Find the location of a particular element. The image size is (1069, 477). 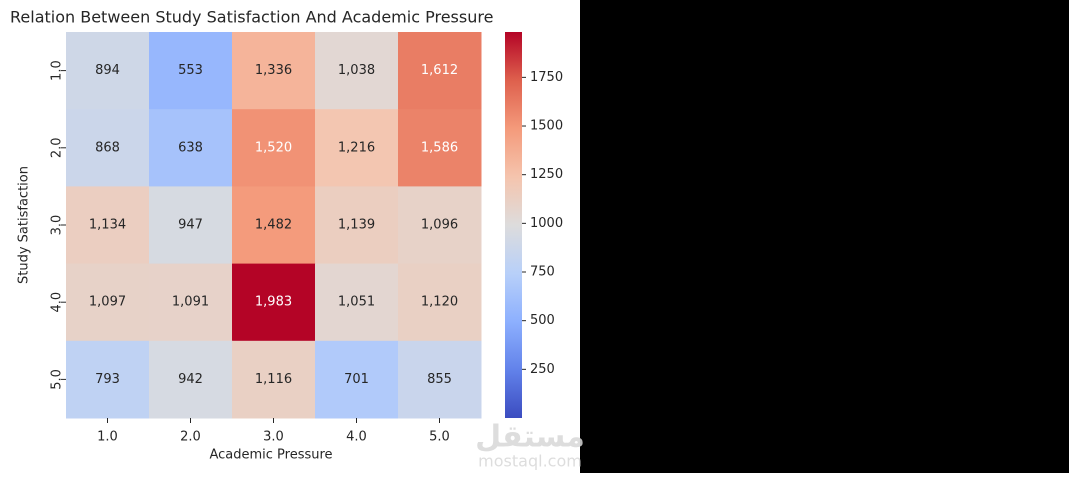

cell-label: 1,038 is located at coordinates (356, 70).